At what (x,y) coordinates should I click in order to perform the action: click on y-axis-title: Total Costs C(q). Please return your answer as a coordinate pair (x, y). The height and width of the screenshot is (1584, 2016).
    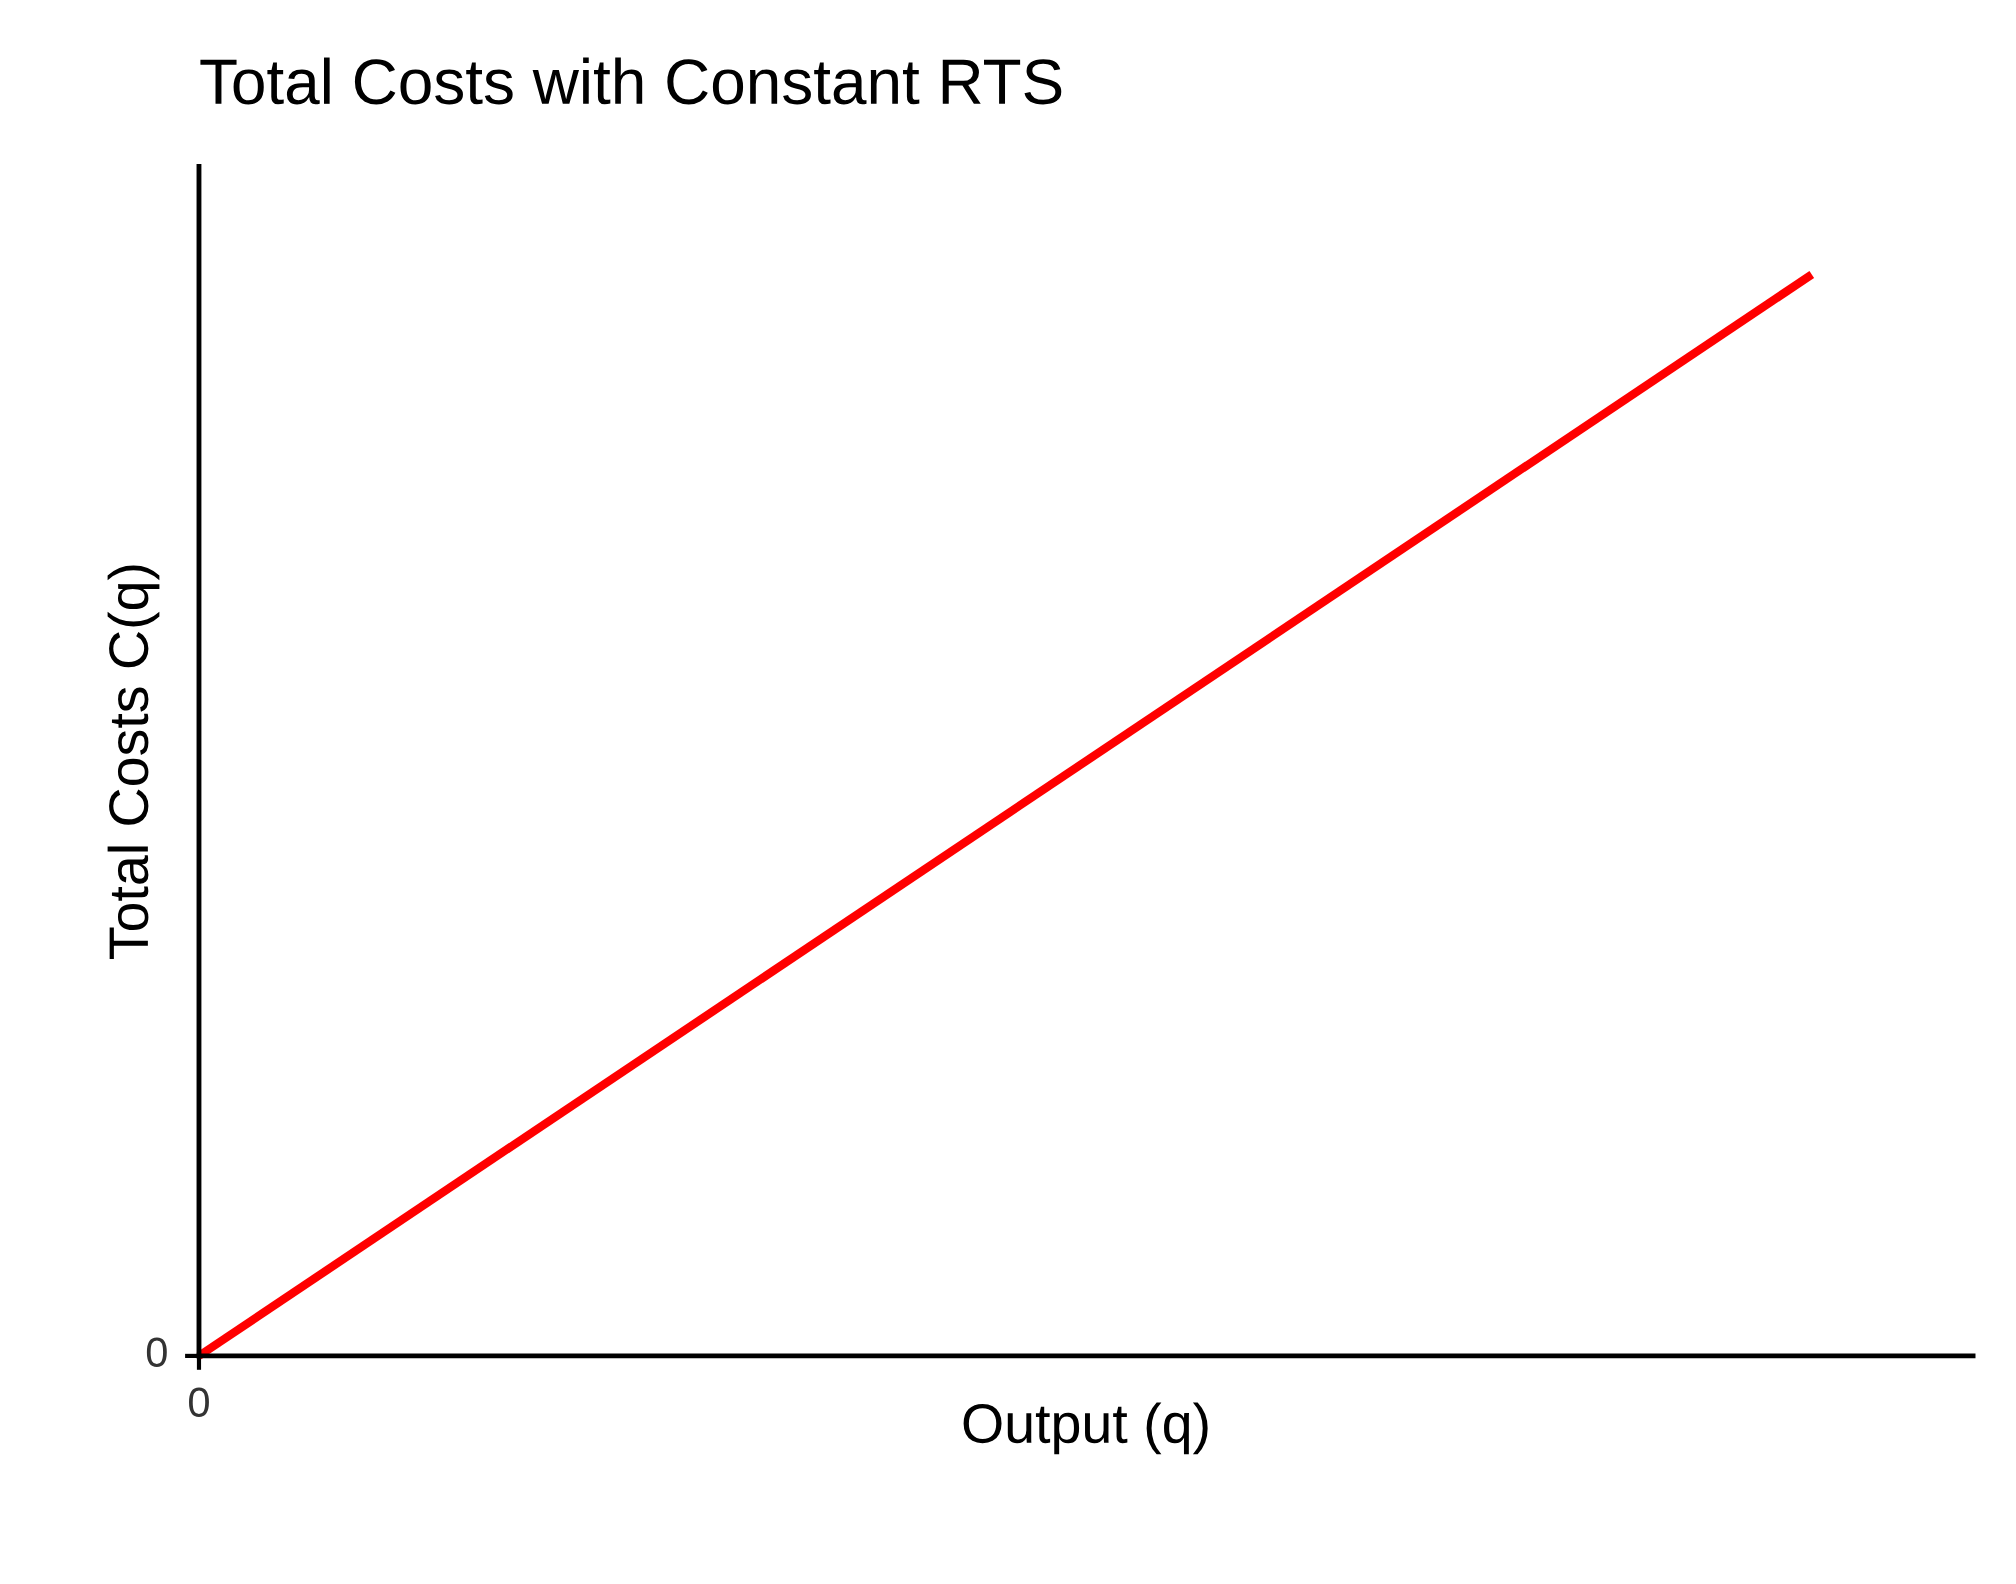
    Looking at the image, I should click on (133, 762).